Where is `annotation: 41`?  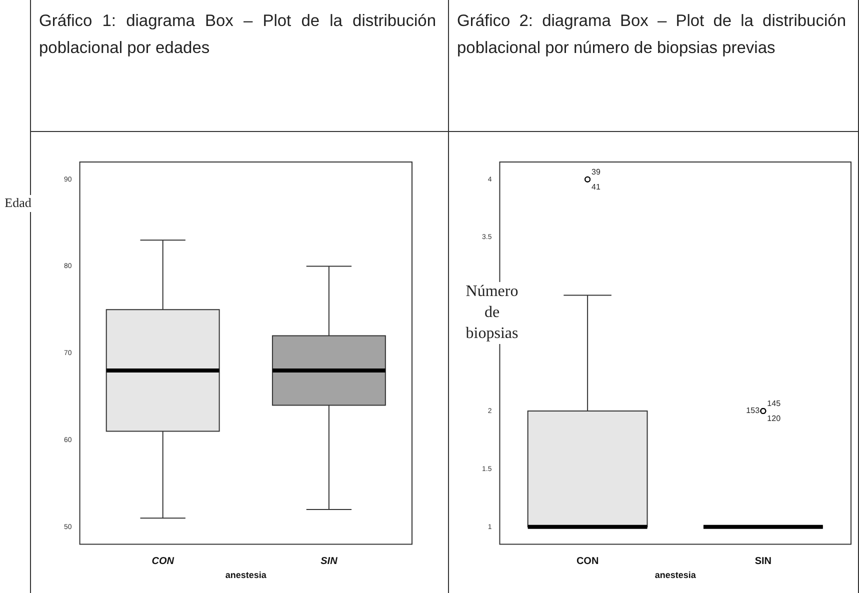
annotation: 41 is located at coordinates (596, 187).